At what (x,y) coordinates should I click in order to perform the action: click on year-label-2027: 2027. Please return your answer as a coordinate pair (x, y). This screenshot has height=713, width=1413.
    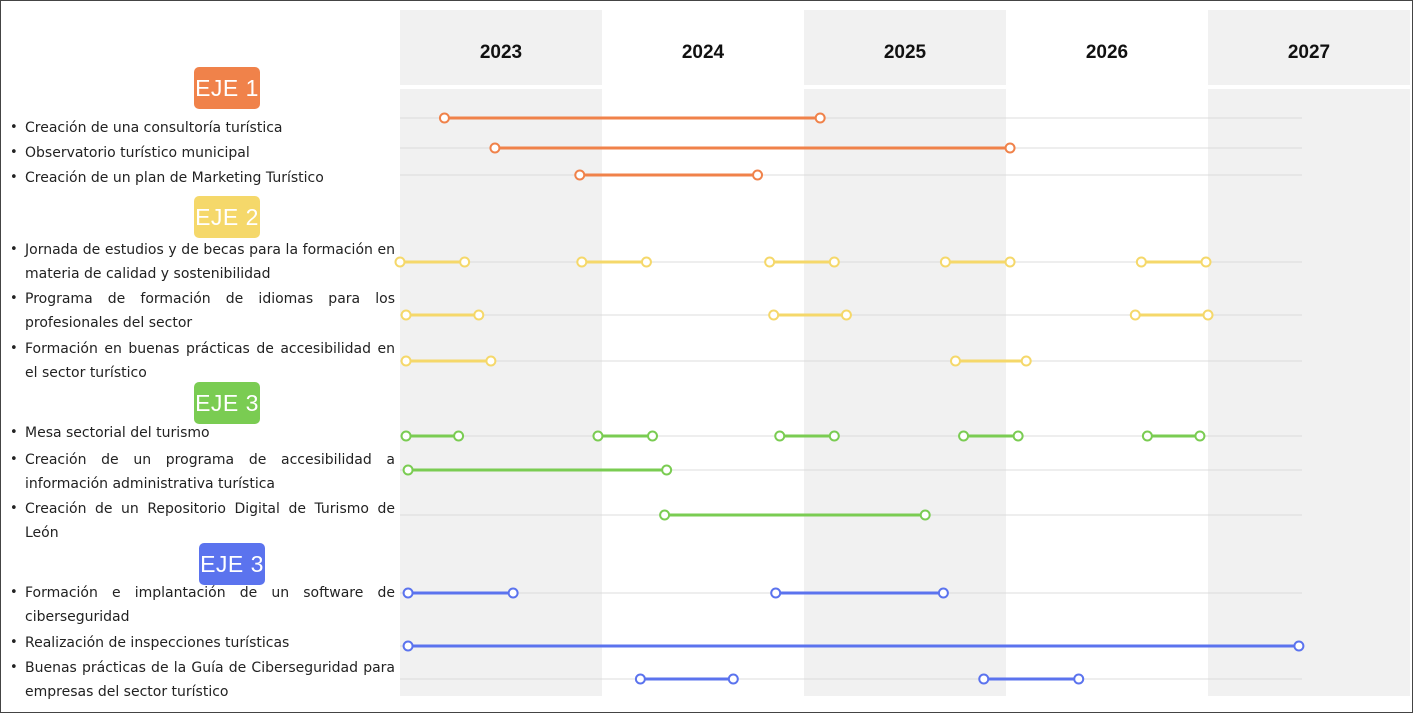
    Looking at the image, I should click on (1309, 52).